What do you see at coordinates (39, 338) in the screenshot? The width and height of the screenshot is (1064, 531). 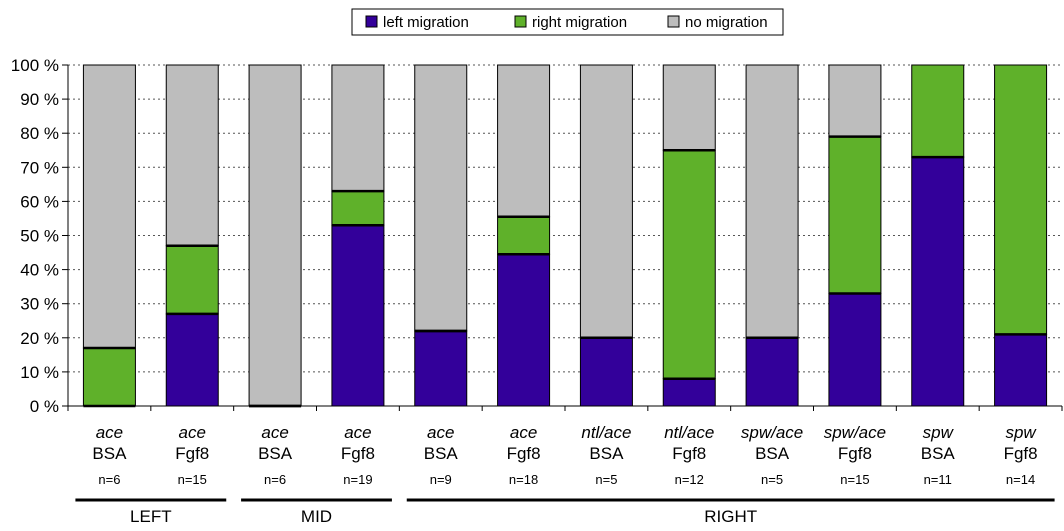 I see `y-tick-label: 20 %` at bounding box center [39, 338].